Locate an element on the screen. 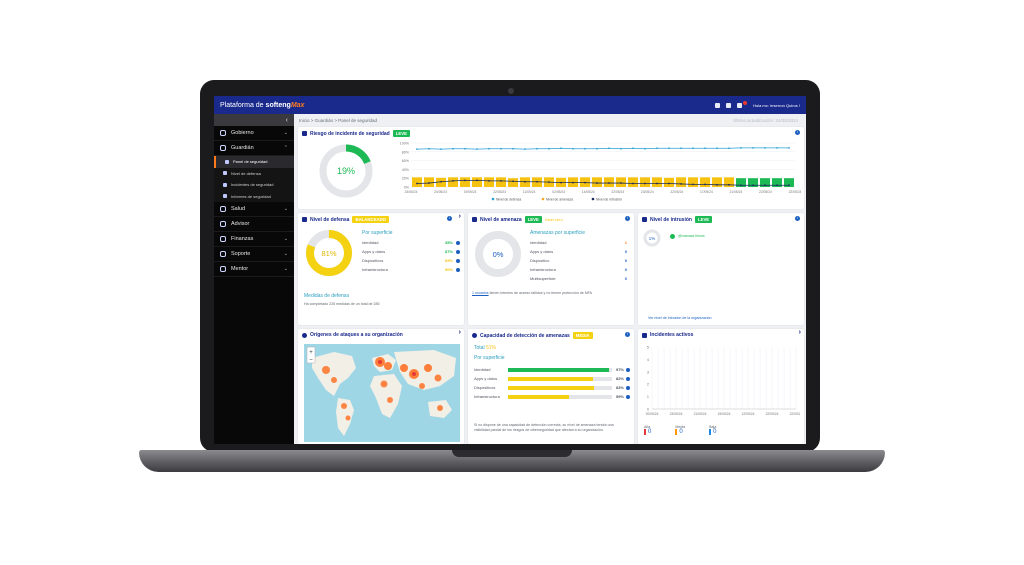 The height and width of the screenshot is (565, 1024). attack-map: + − is located at coordinates (382, 393).